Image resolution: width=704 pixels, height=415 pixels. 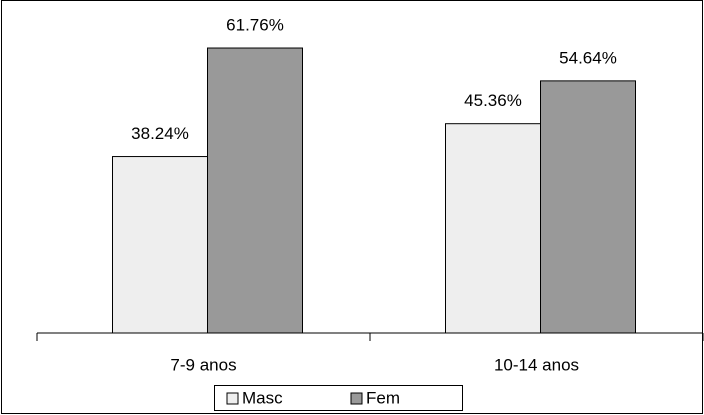 What do you see at coordinates (383, 397) in the screenshot?
I see `legend-label: Fem` at bounding box center [383, 397].